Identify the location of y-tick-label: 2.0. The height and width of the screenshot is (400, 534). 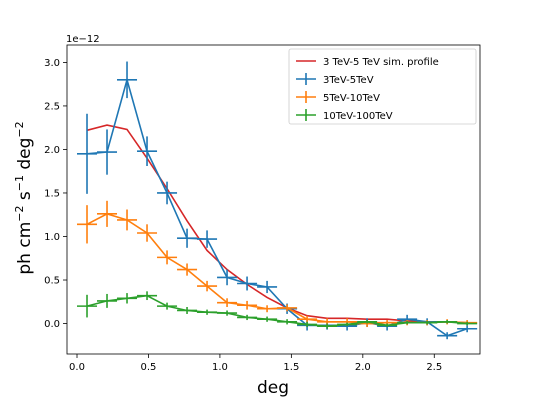
(52, 150).